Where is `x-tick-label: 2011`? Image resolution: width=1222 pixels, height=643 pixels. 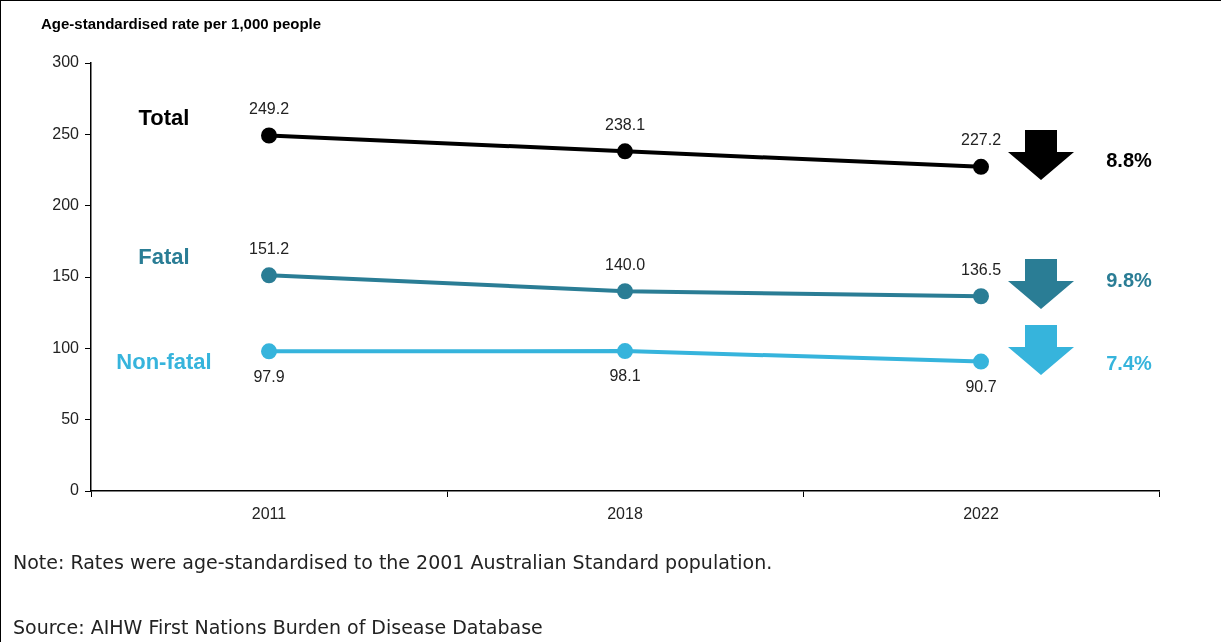
x-tick-label: 2011 is located at coordinates (269, 514).